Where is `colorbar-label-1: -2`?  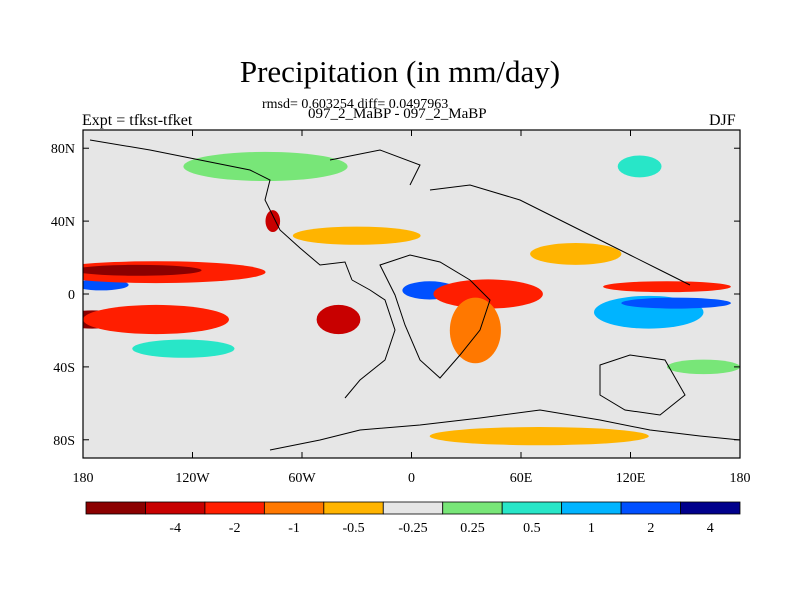
colorbar-label-1: -2 is located at coordinates (235, 528).